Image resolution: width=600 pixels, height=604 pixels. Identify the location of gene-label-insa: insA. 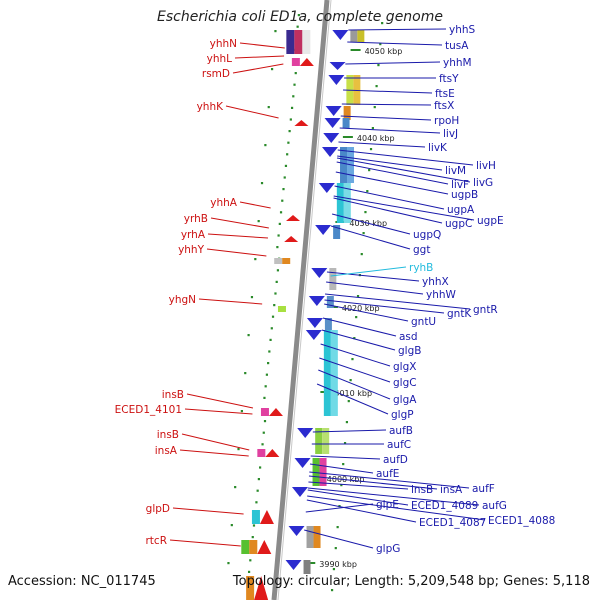
(166, 451).